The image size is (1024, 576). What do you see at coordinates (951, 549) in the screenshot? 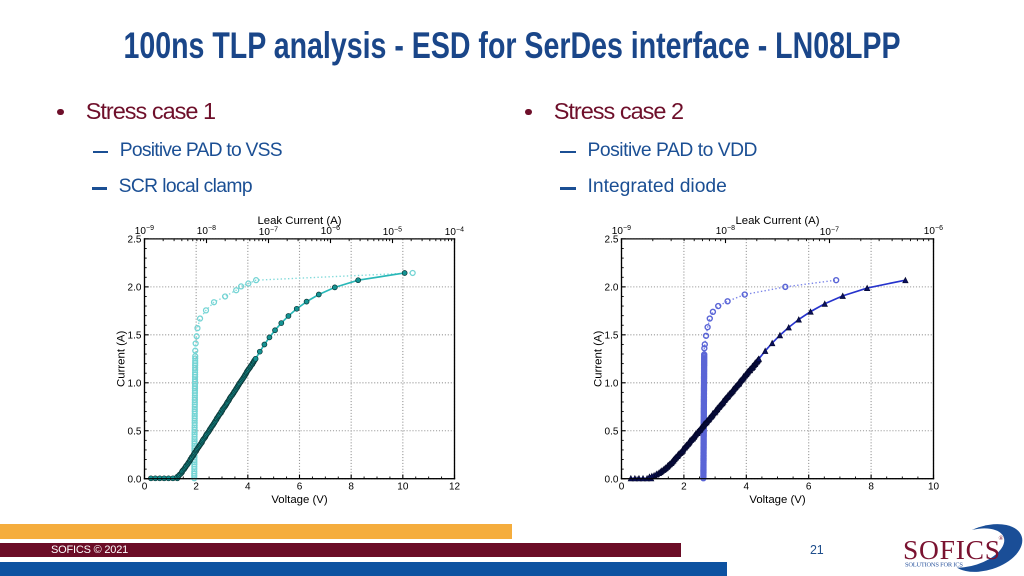
I see `svg-text: SOFICS` at bounding box center [951, 549].